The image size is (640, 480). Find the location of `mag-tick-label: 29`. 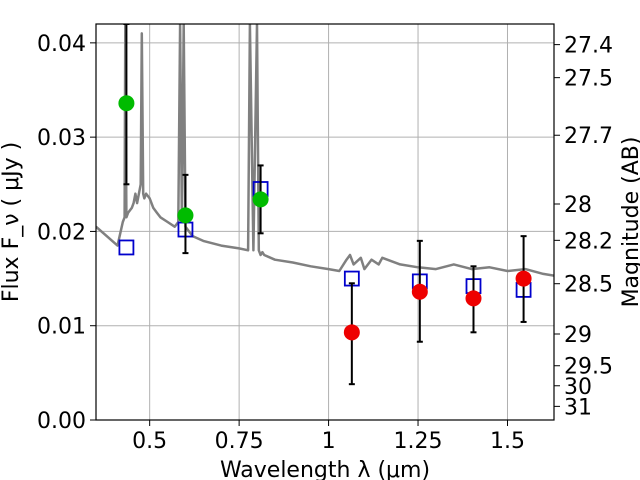

mag-tick-label: 29 is located at coordinates (578, 335).